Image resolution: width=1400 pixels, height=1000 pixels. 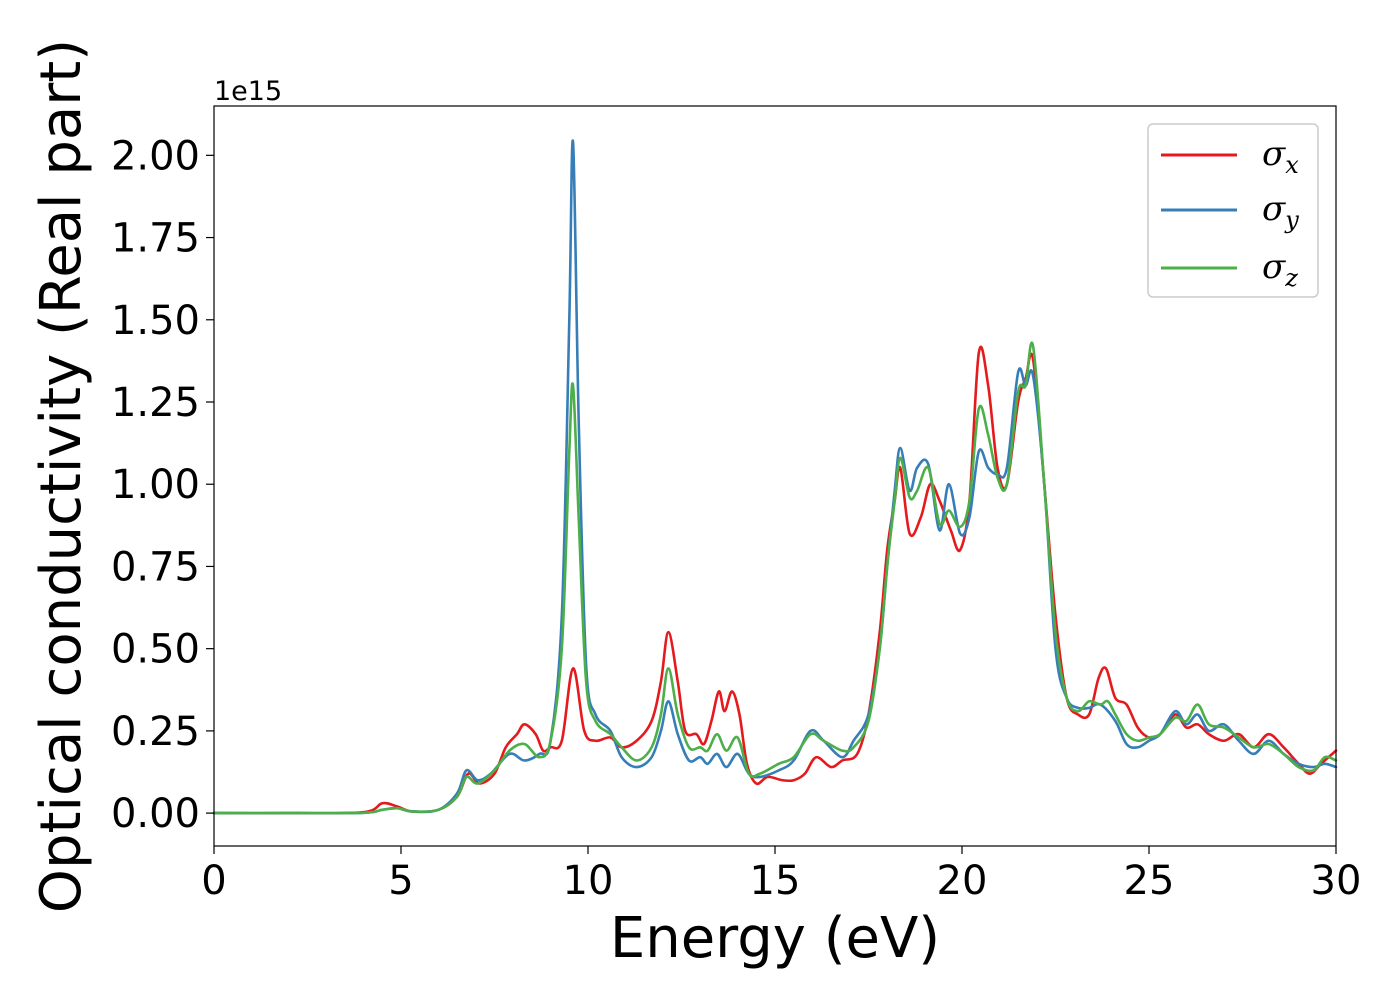 I want to click on y-tick-label: 0.00, so click(x=155, y=814).